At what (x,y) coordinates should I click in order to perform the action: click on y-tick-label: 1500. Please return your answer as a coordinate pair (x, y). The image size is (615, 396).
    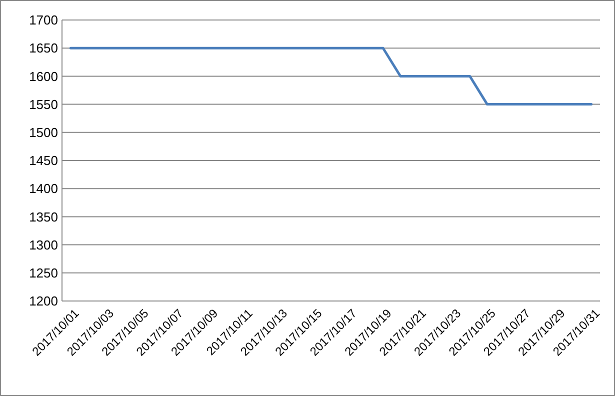
    Looking at the image, I should click on (43, 132).